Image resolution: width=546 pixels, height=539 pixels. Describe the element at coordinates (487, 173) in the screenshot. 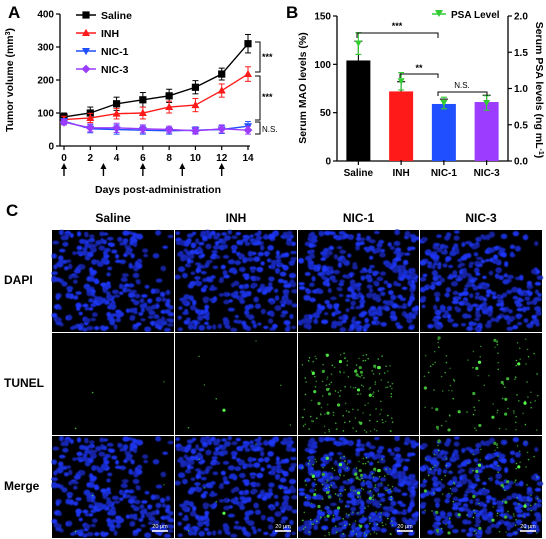

I see `x-tick-label: NIC-3` at that location.